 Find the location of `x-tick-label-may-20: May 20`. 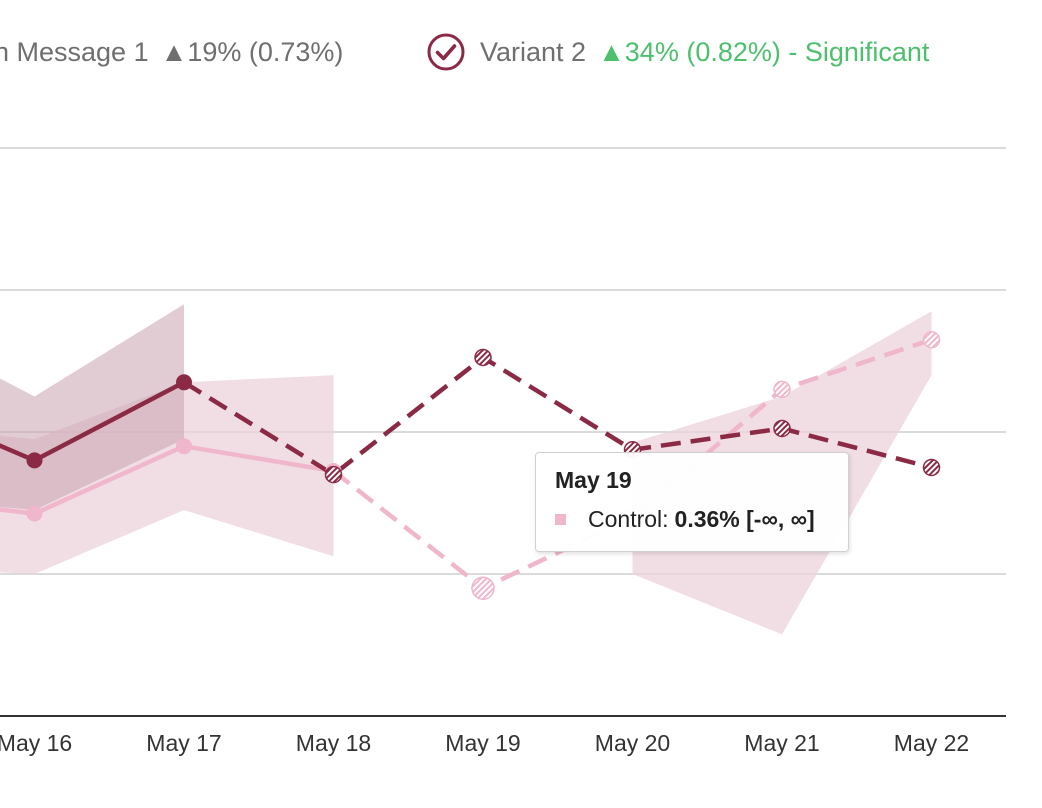

x-tick-label-may-20: May 20 is located at coordinates (632, 743).